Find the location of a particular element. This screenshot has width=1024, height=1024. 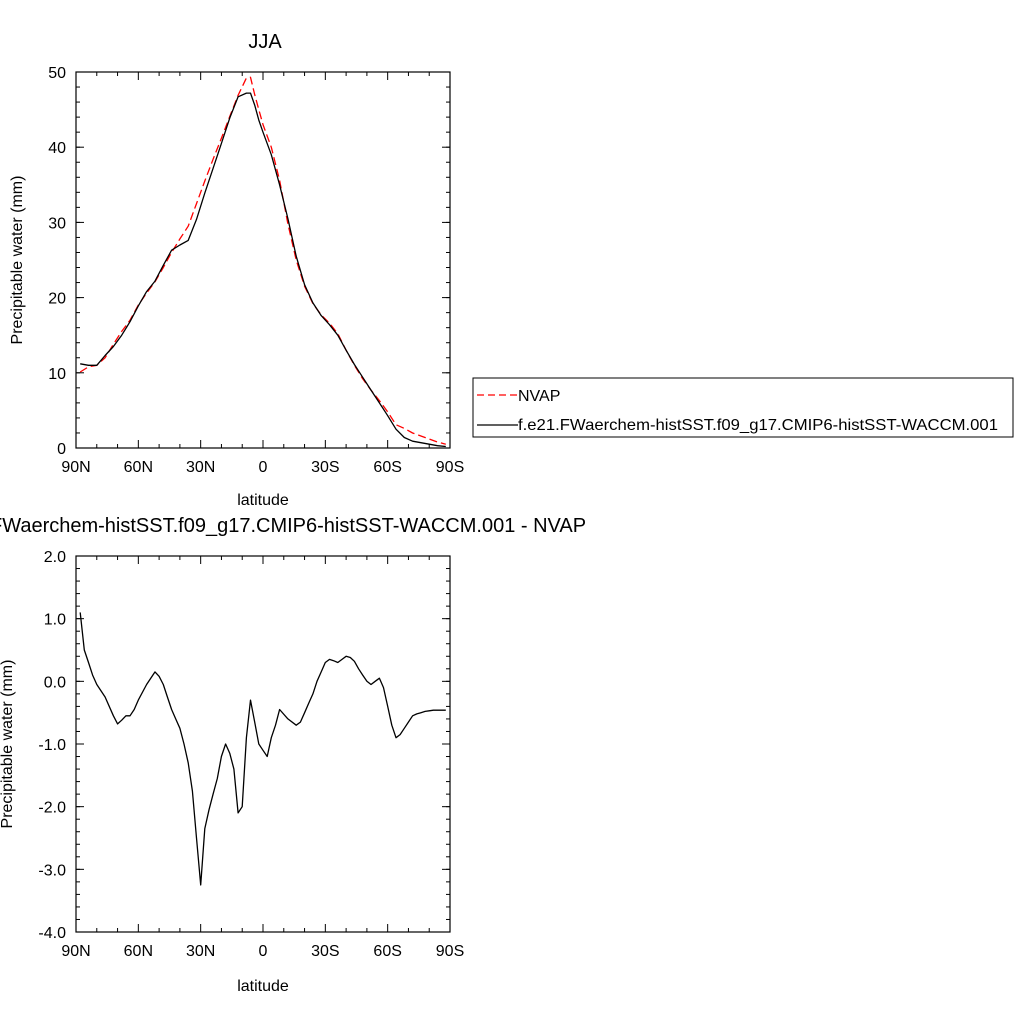

bottom-x-tick-label: 30N is located at coordinates (200, 951).